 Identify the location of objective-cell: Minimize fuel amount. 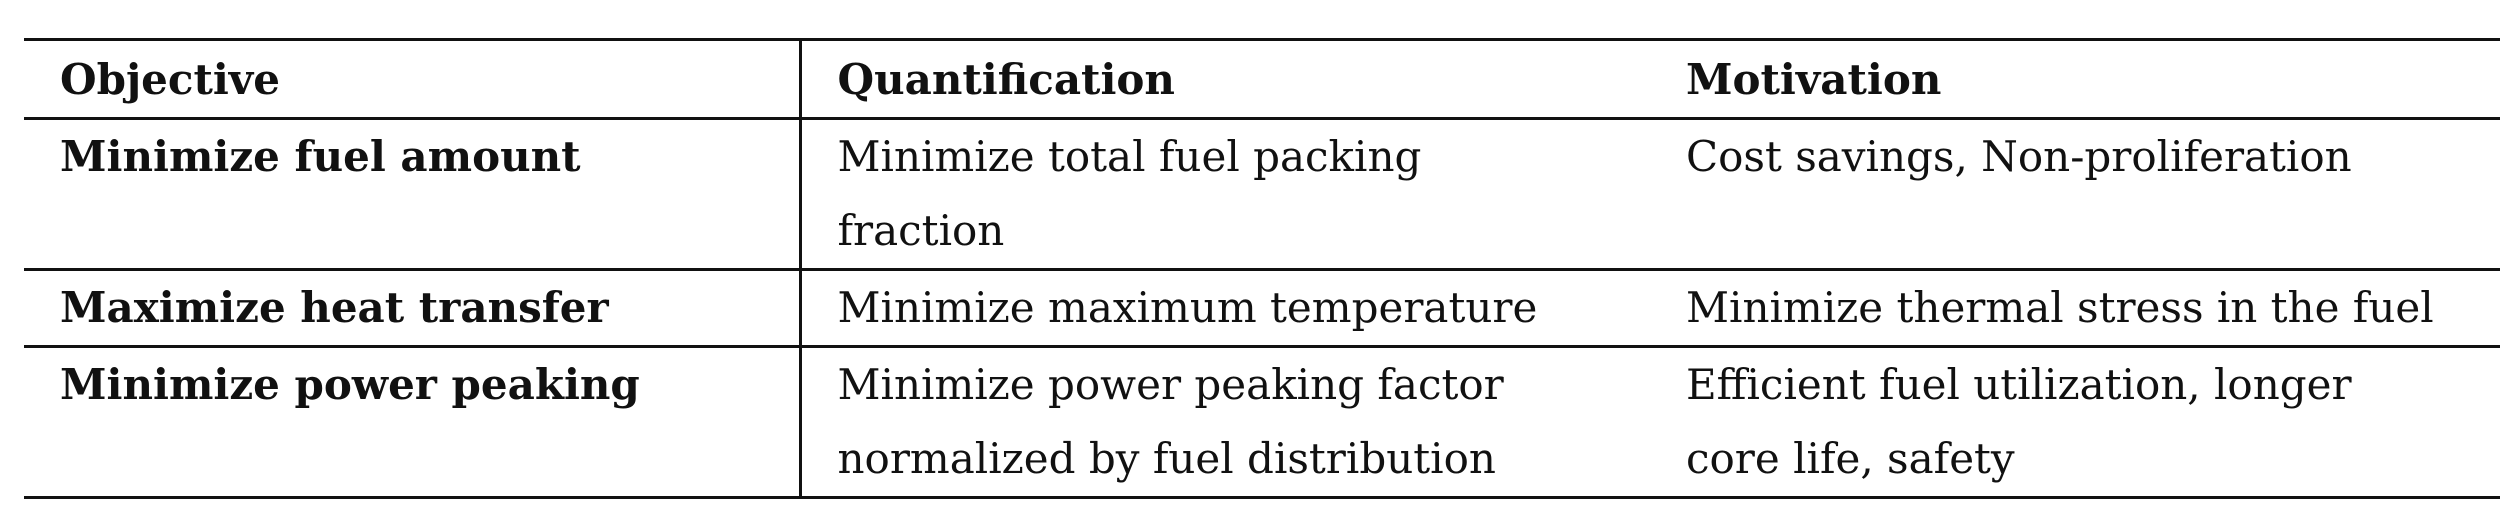
(320, 156).